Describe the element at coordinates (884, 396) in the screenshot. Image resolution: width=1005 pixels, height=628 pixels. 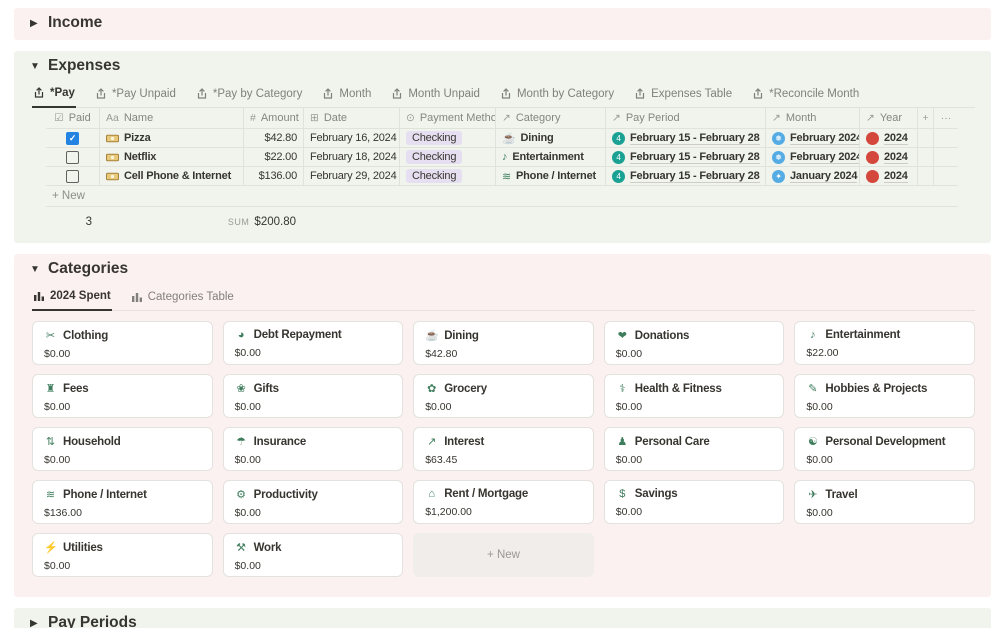
I see `category-card: ✎ Hobbies & Projects $0.00` at that location.